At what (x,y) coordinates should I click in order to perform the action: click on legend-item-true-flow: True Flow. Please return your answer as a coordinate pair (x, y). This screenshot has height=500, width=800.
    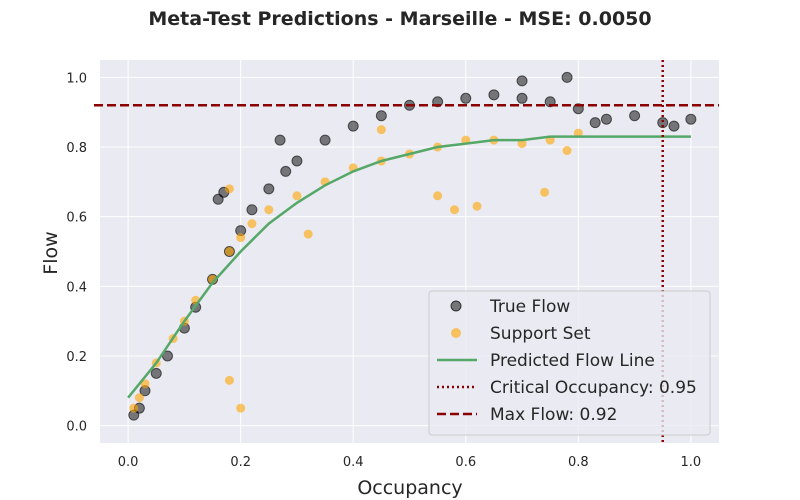
    Looking at the image, I should click on (510, 307).